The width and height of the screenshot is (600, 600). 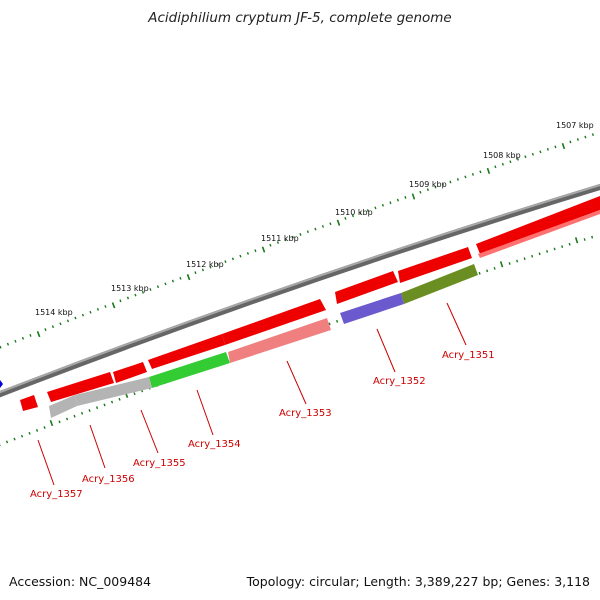 I want to click on ruler-label-1513: 1513 kbp, so click(x=130, y=288).